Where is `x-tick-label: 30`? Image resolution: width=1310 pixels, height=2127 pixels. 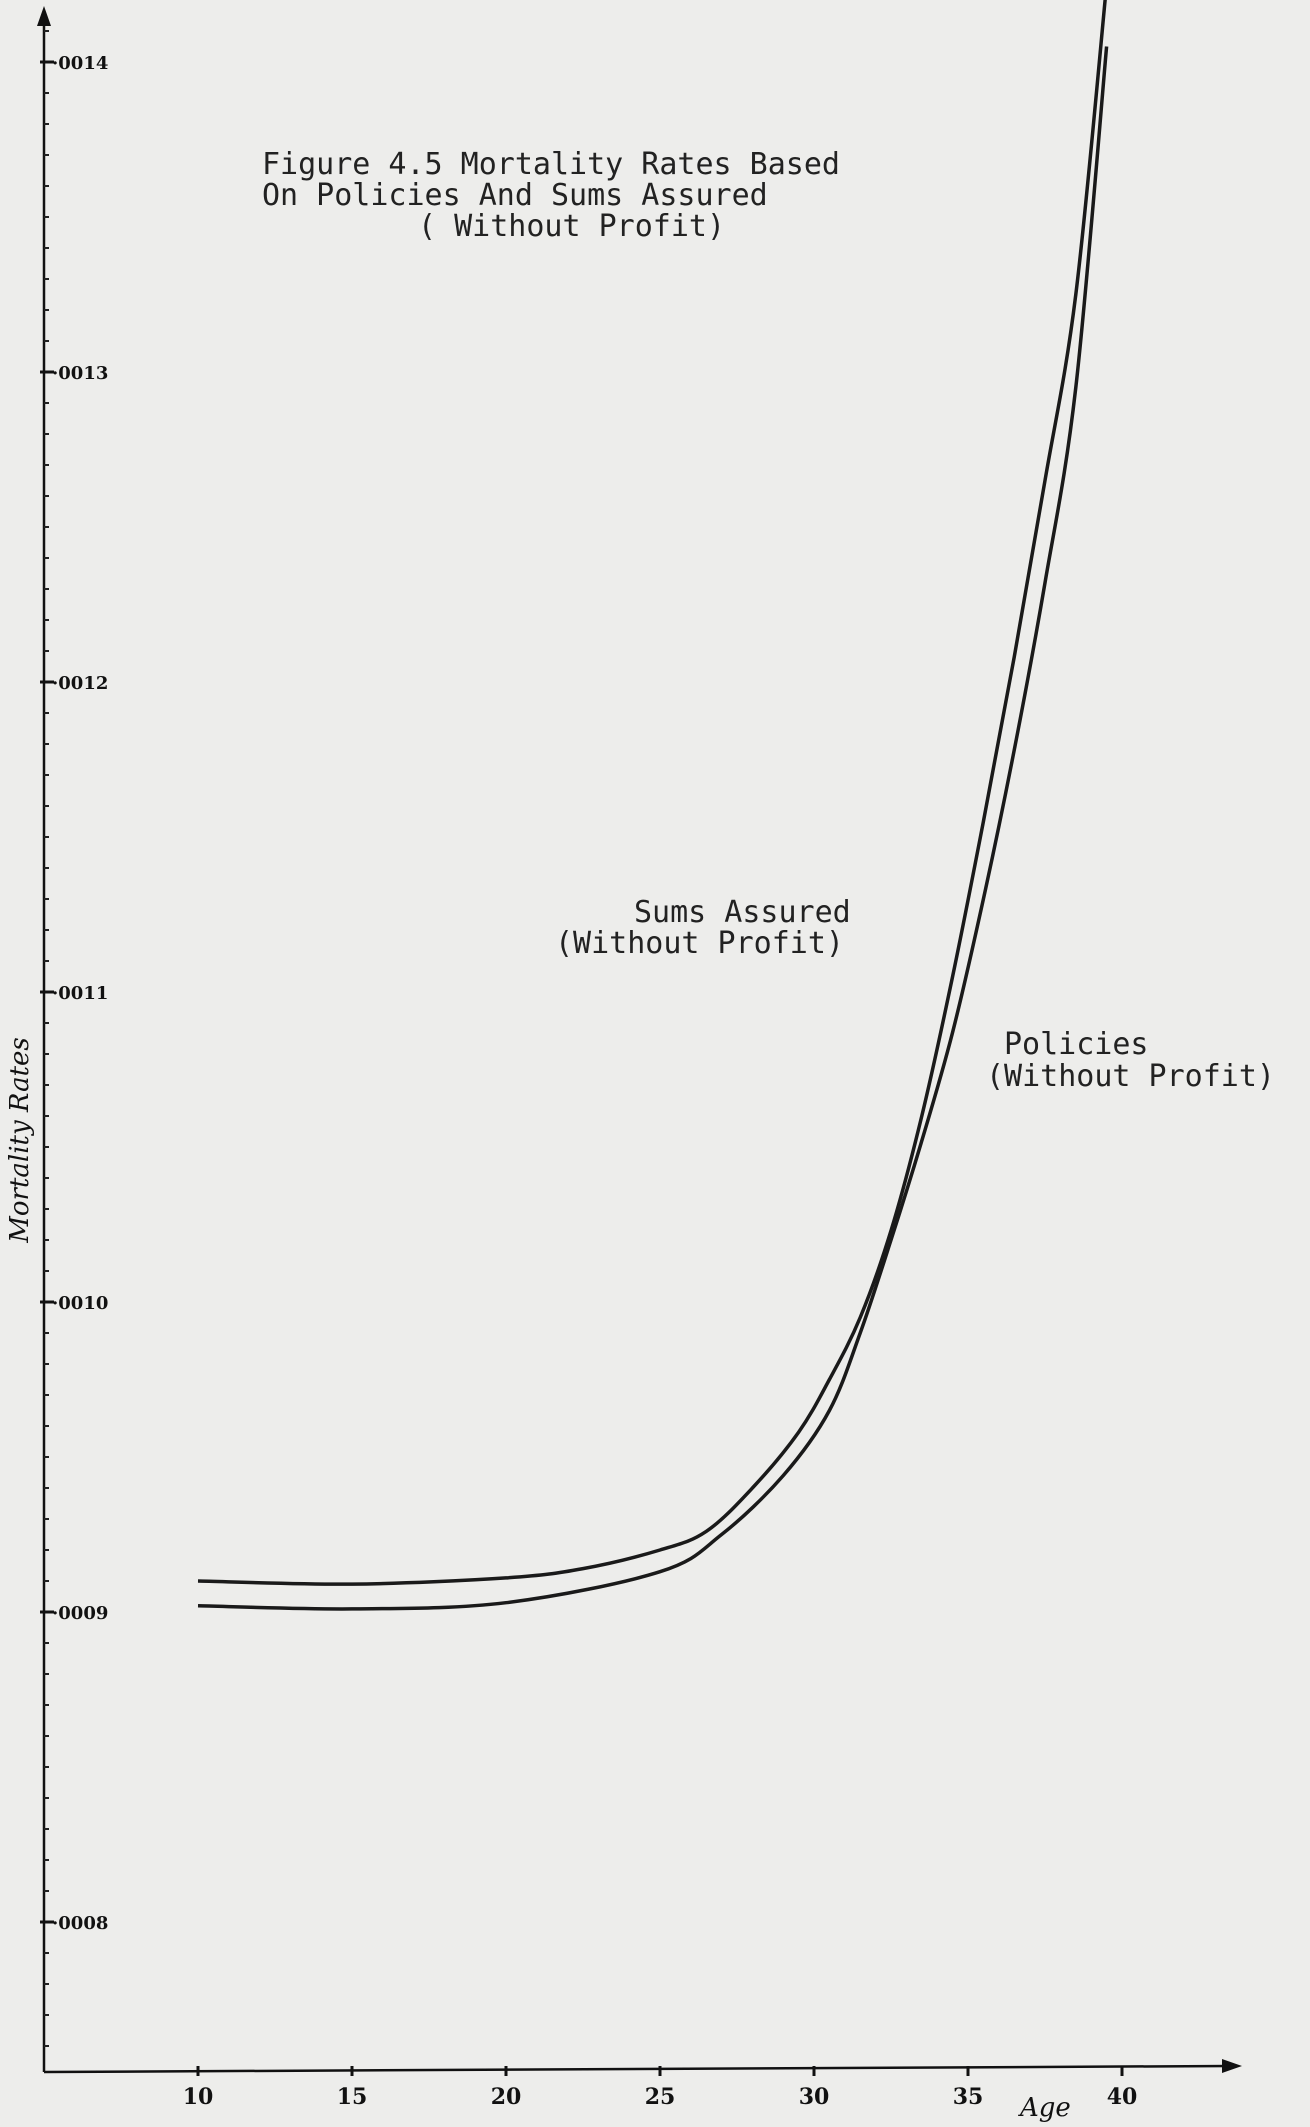
x-tick-label: 30 is located at coordinates (814, 2097).